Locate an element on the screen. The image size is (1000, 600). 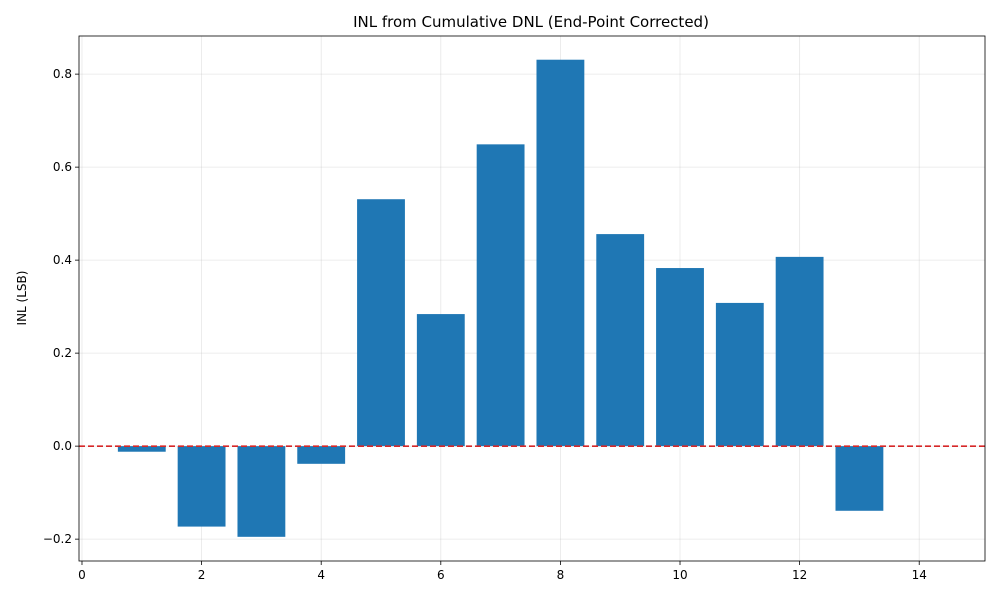
x-tick-label: 6 is located at coordinates (441, 575).